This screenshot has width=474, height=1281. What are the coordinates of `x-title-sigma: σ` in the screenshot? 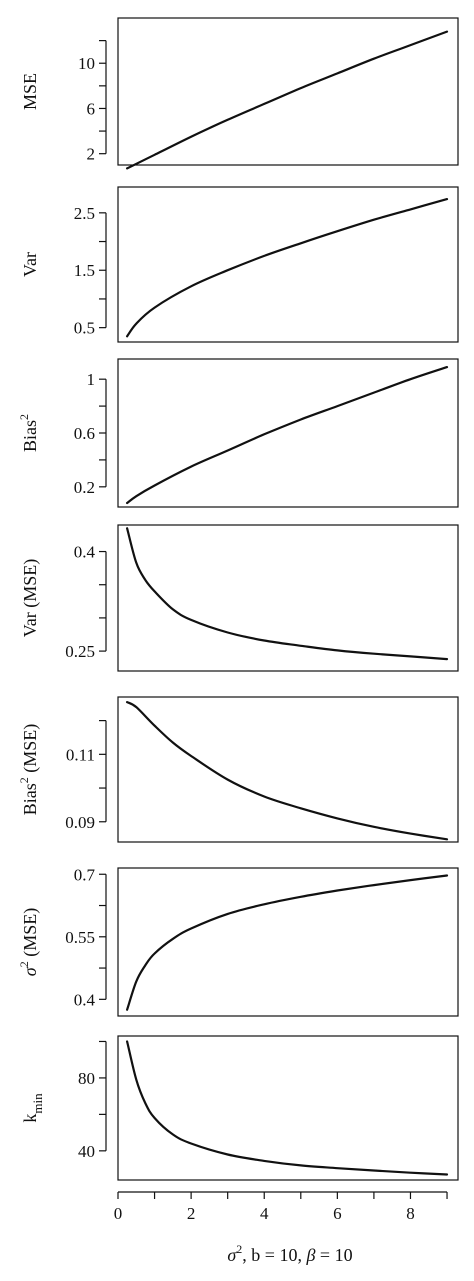 It's located at (232, 1255).